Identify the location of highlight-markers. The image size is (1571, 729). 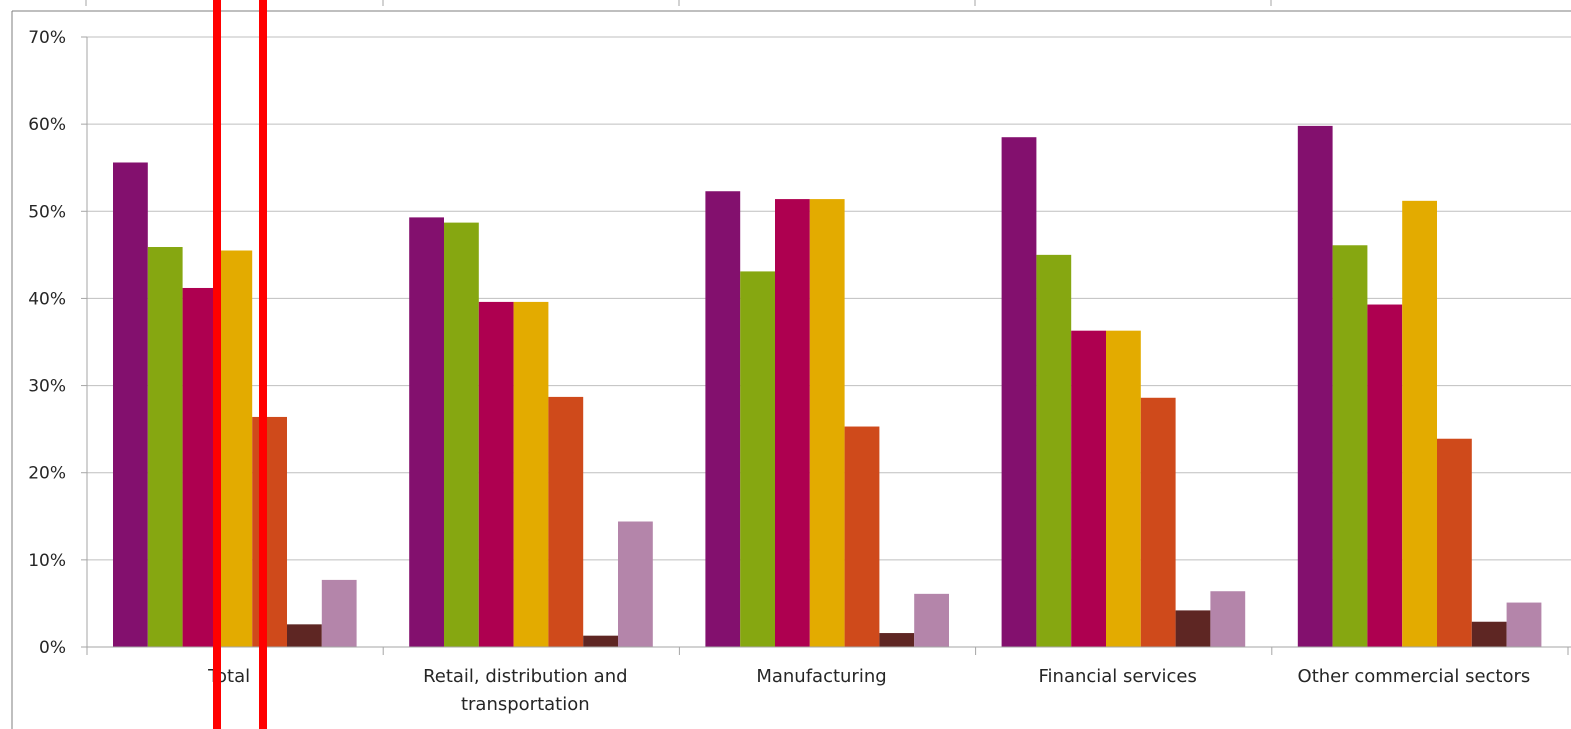
(240, 364).